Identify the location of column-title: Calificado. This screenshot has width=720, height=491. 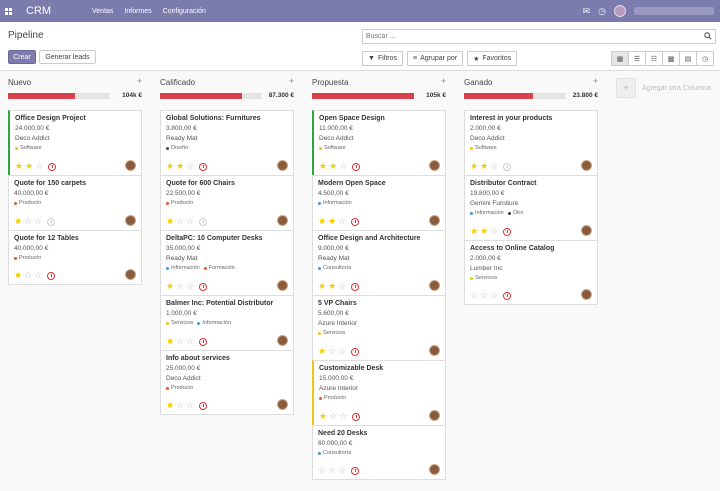
(178, 82).